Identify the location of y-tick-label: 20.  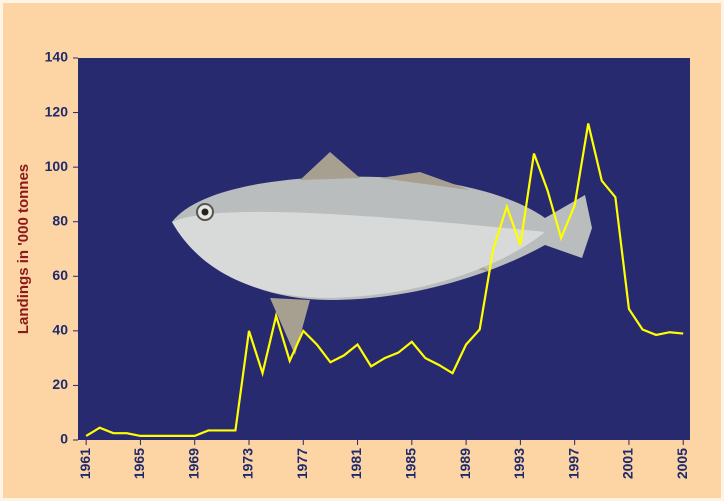
(60, 384).